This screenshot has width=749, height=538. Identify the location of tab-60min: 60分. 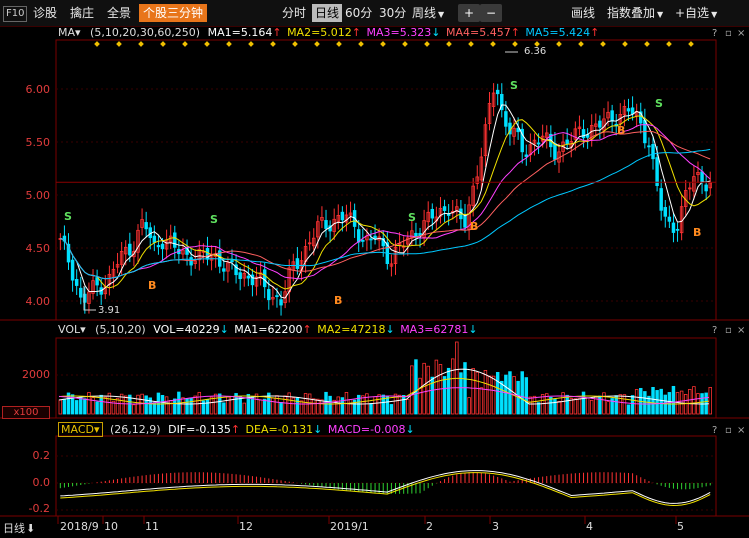
(359, 13).